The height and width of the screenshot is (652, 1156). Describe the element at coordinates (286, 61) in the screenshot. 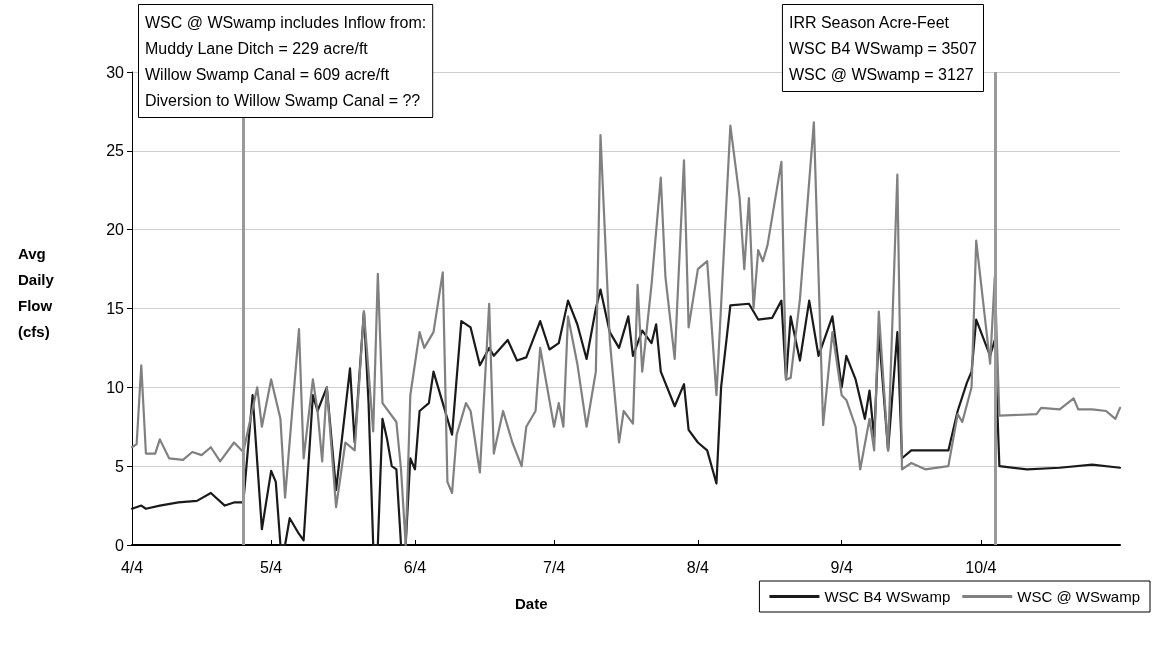

I see `annotation: WSC @ WSwamp includes Inflow from: Muddy Lane Ditch = 229 acre/ft Willow Swamp Canal = 609 acre/ft Diversion to Willow Swamp Canal = ??` at that location.